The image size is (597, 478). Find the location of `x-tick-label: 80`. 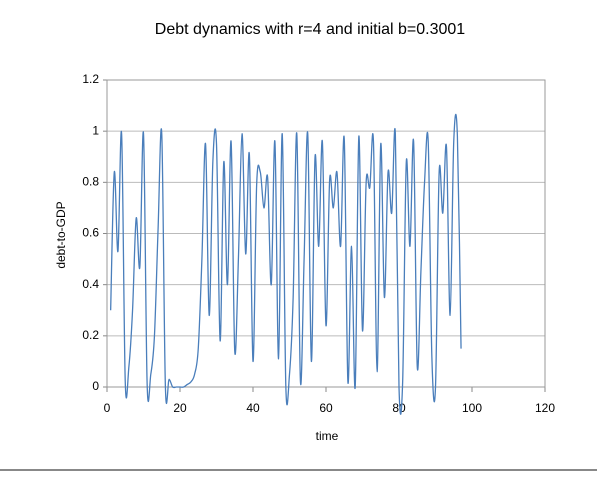

x-tick-label: 80 is located at coordinates (399, 408).